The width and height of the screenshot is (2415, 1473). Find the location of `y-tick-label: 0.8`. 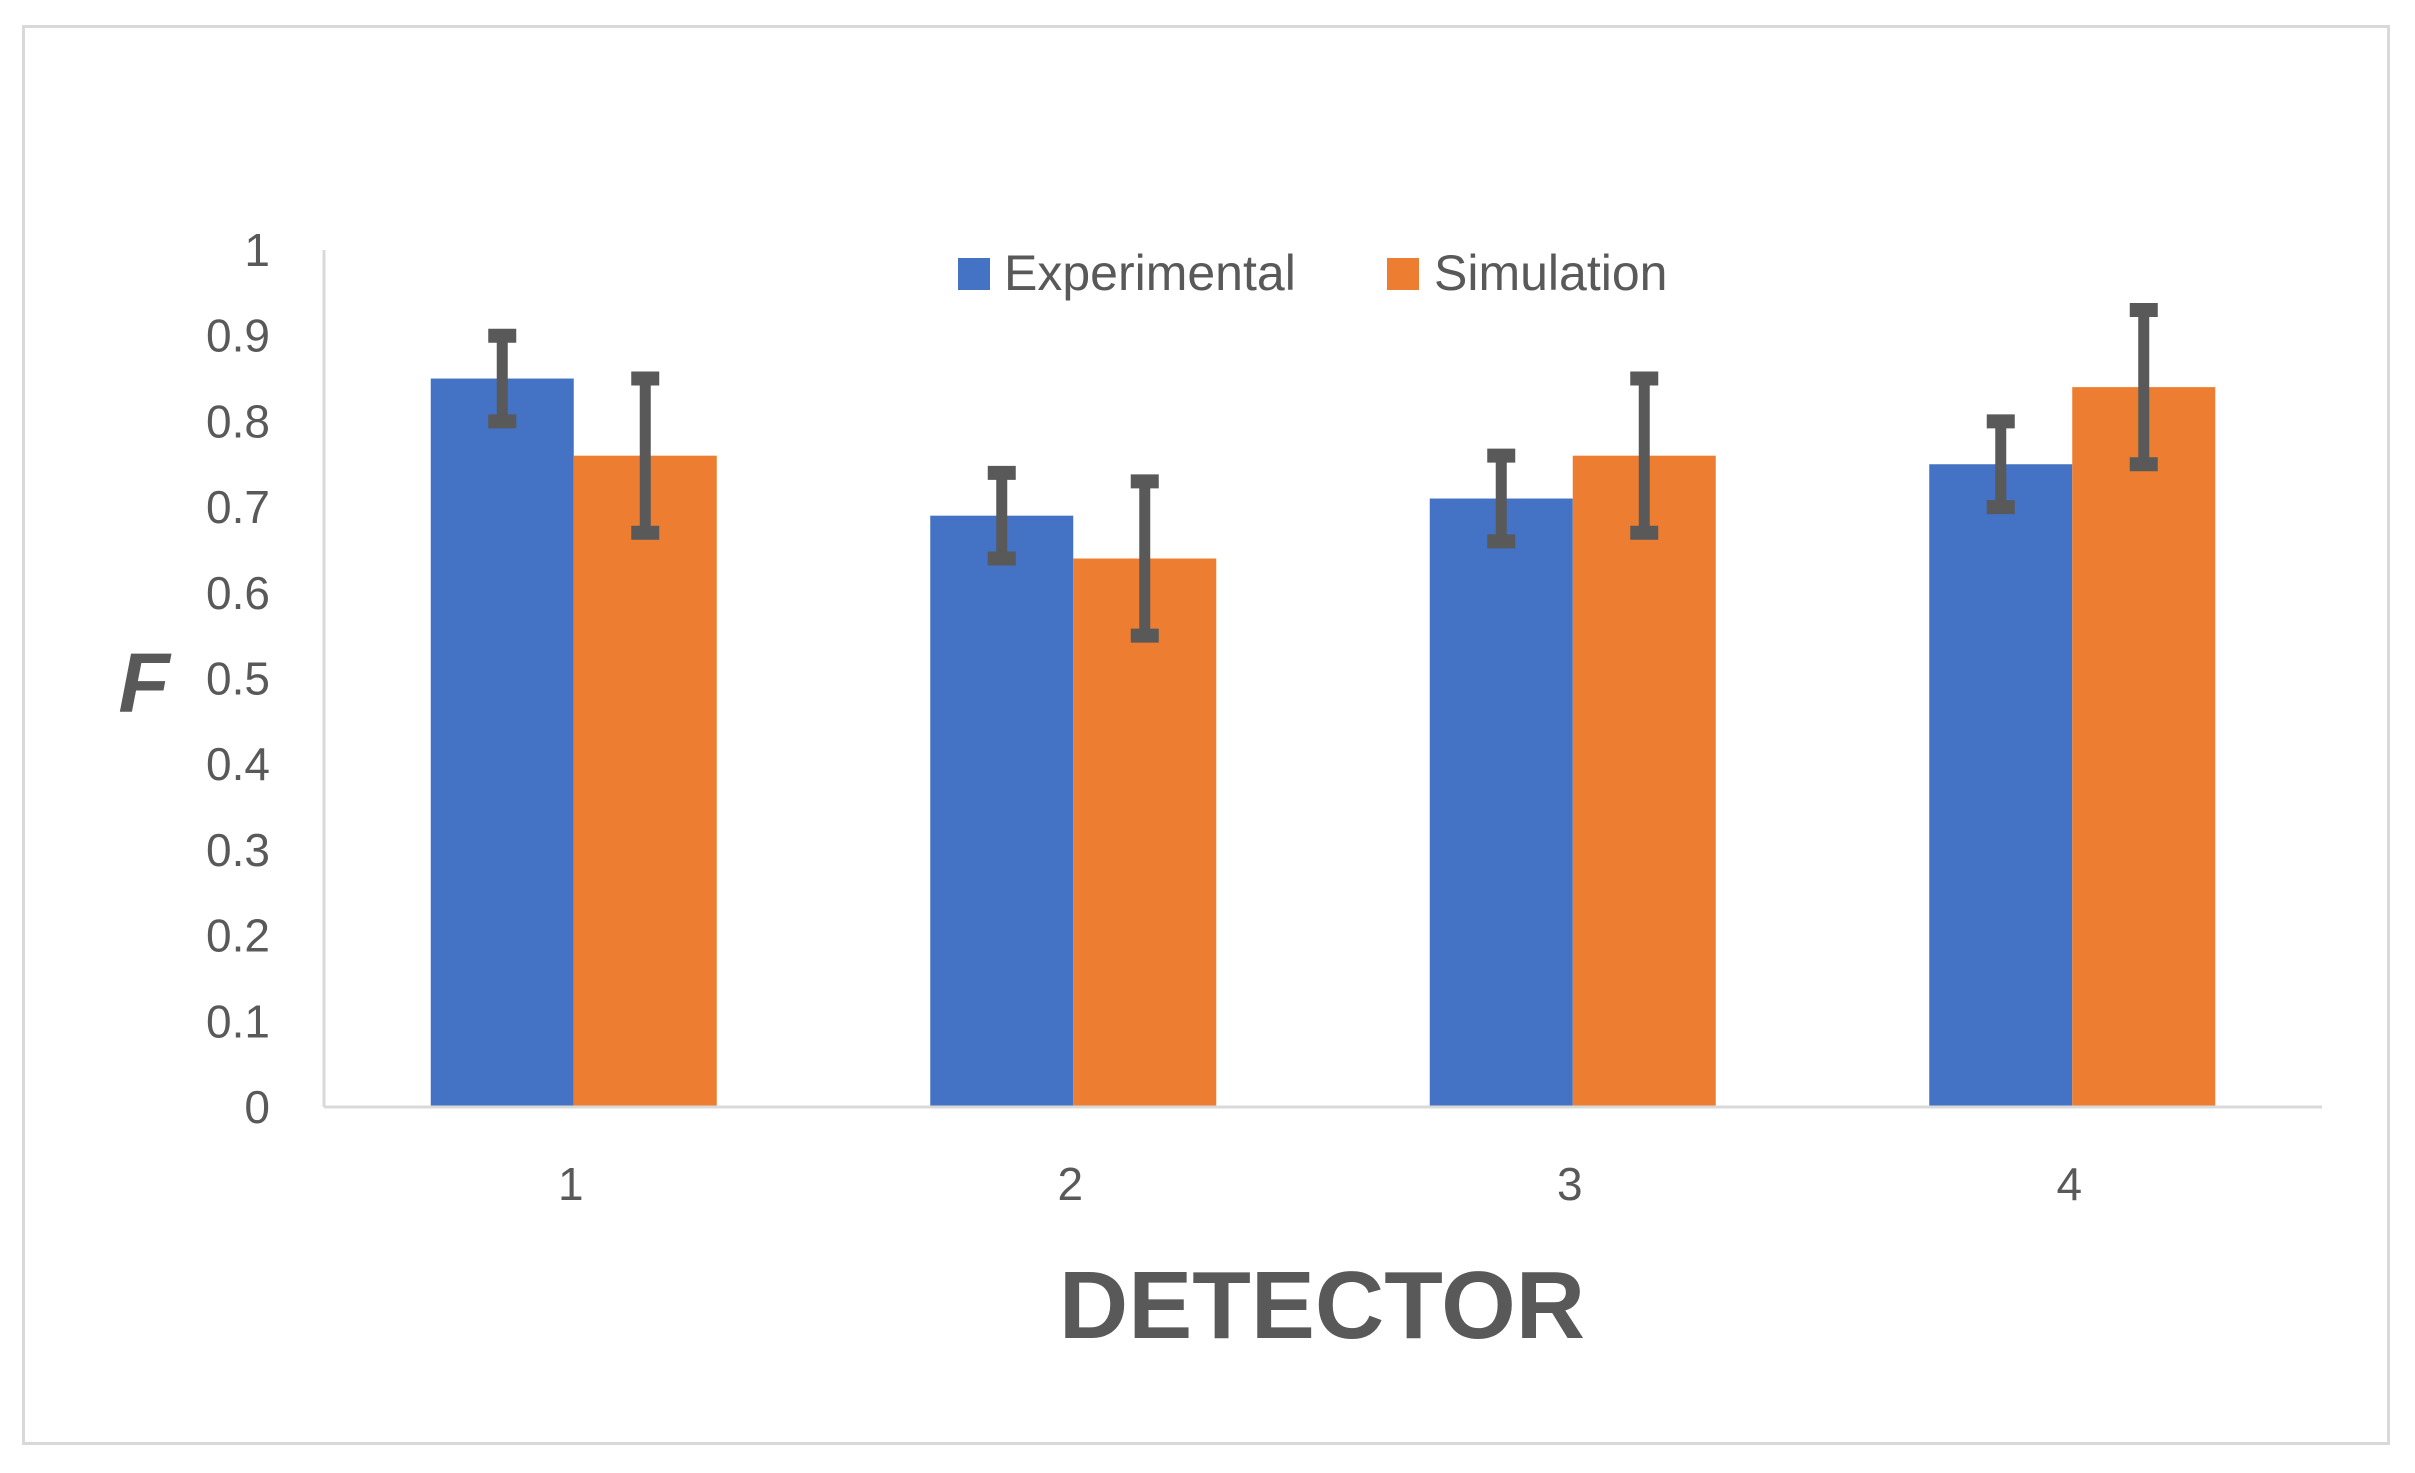

y-tick-label: 0.8 is located at coordinates (238, 421).